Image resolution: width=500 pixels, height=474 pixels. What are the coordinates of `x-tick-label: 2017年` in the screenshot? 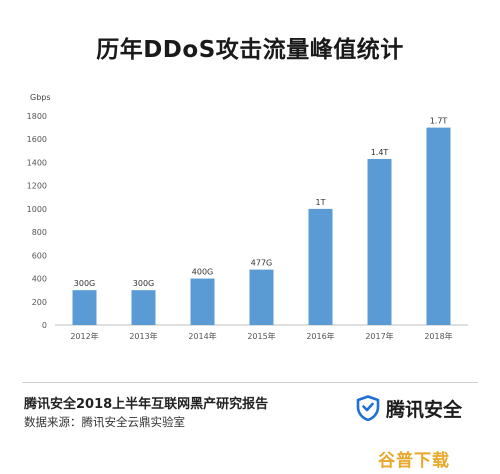 It's located at (379, 336).